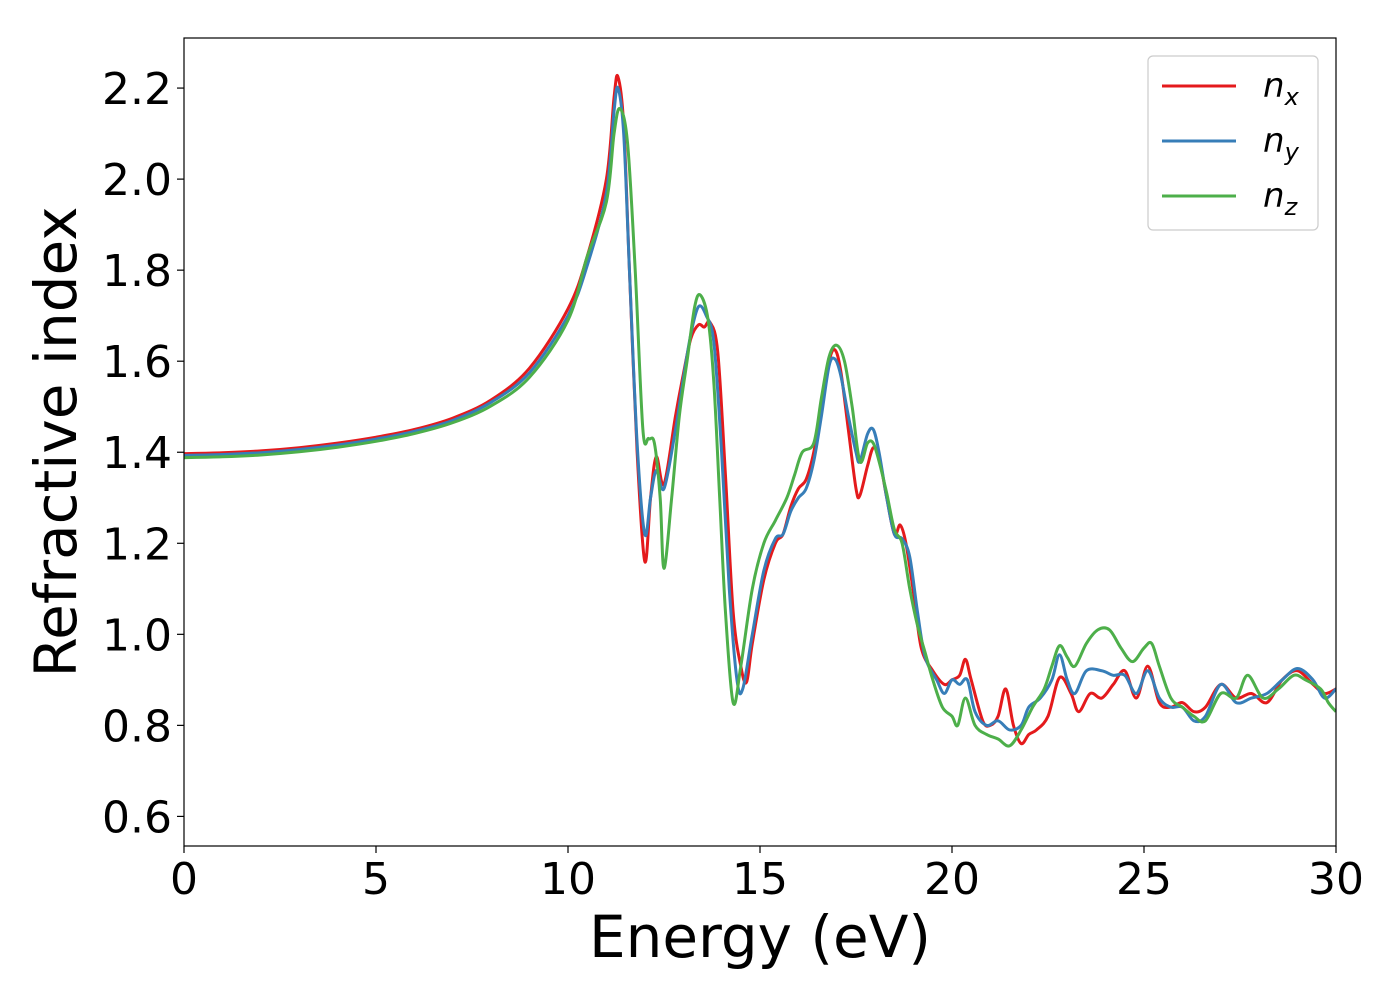 The width and height of the screenshot is (1400, 1000). I want to click on y-tick-label: 2.2, so click(137, 89).